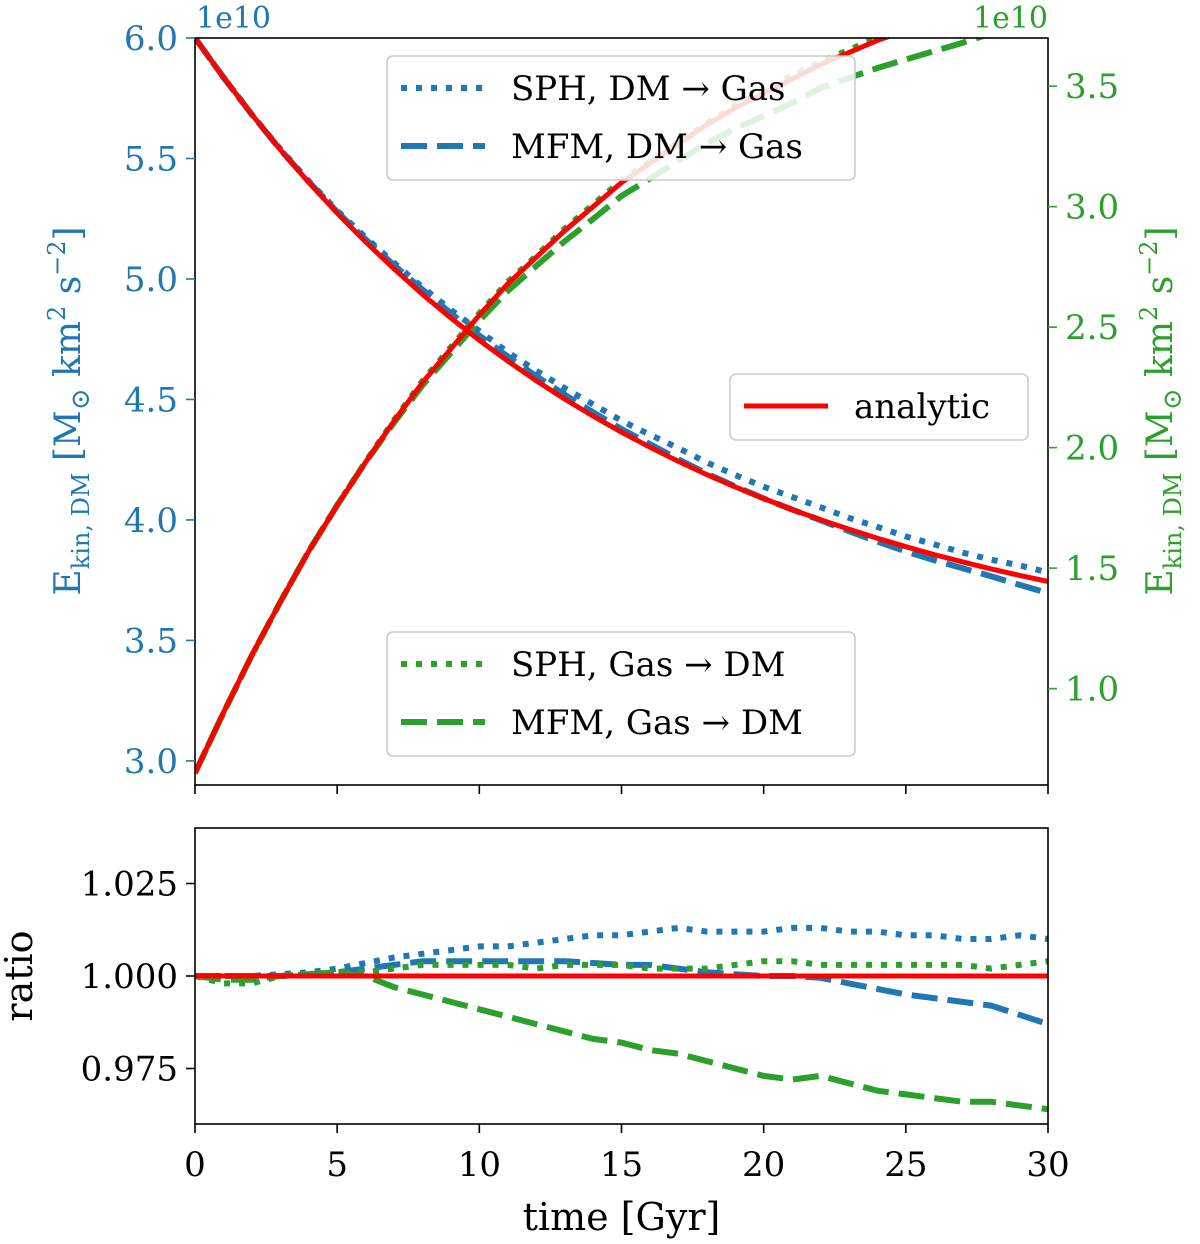 Image resolution: width=1200 pixels, height=1244 pixels. I want to click on legend-dm-to-gas-box, so click(621, 118).